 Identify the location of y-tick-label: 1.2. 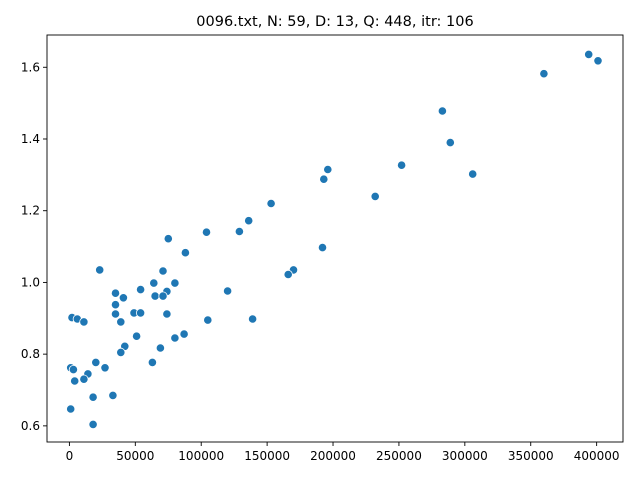
(30, 211).